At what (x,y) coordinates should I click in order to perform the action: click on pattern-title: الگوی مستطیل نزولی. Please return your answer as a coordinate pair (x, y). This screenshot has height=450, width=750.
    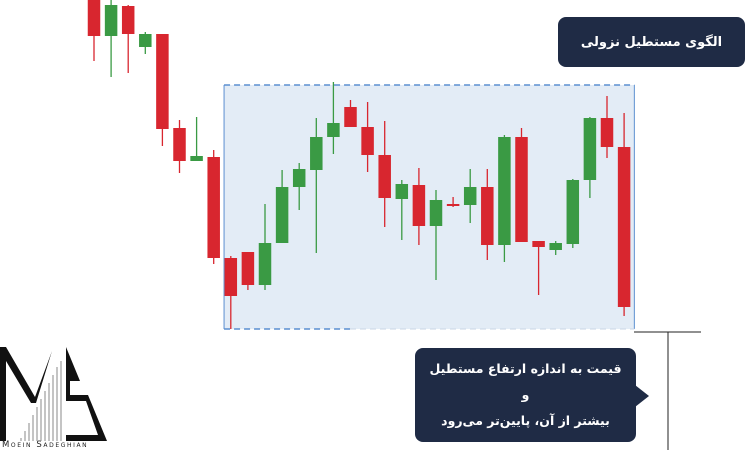
    Looking at the image, I should click on (651, 42).